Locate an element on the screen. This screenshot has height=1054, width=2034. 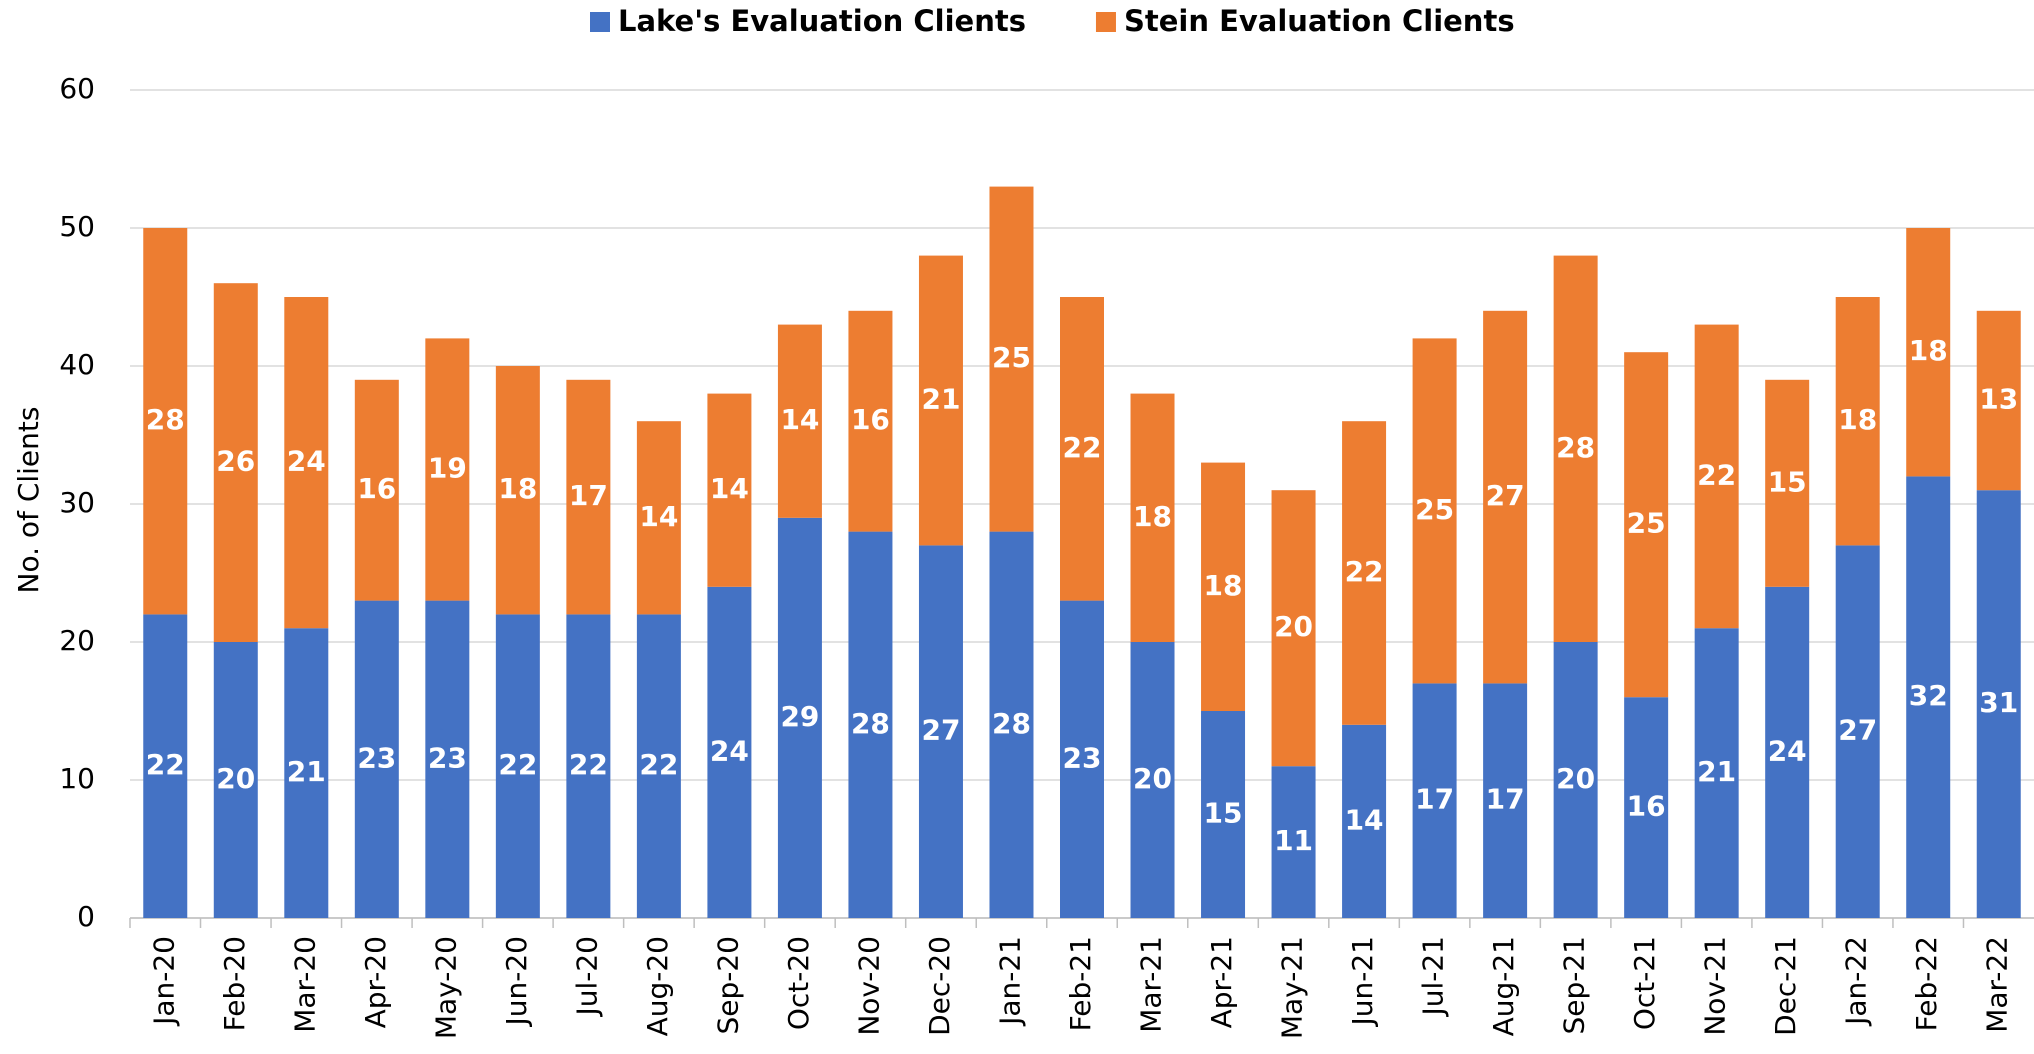
x-tick-label: Jul-21 is located at coordinates (1433, 977).